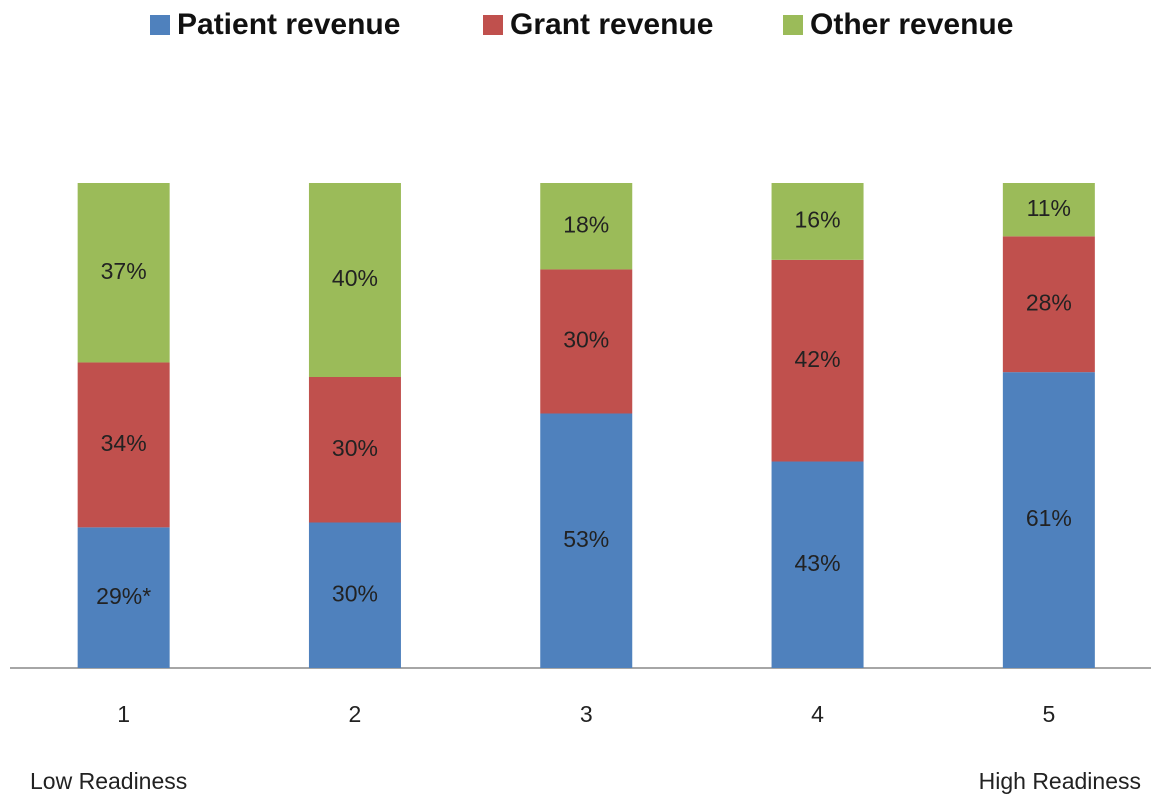  What do you see at coordinates (355, 714) in the screenshot?
I see `x-tick-label: 2` at bounding box center [355, 714].